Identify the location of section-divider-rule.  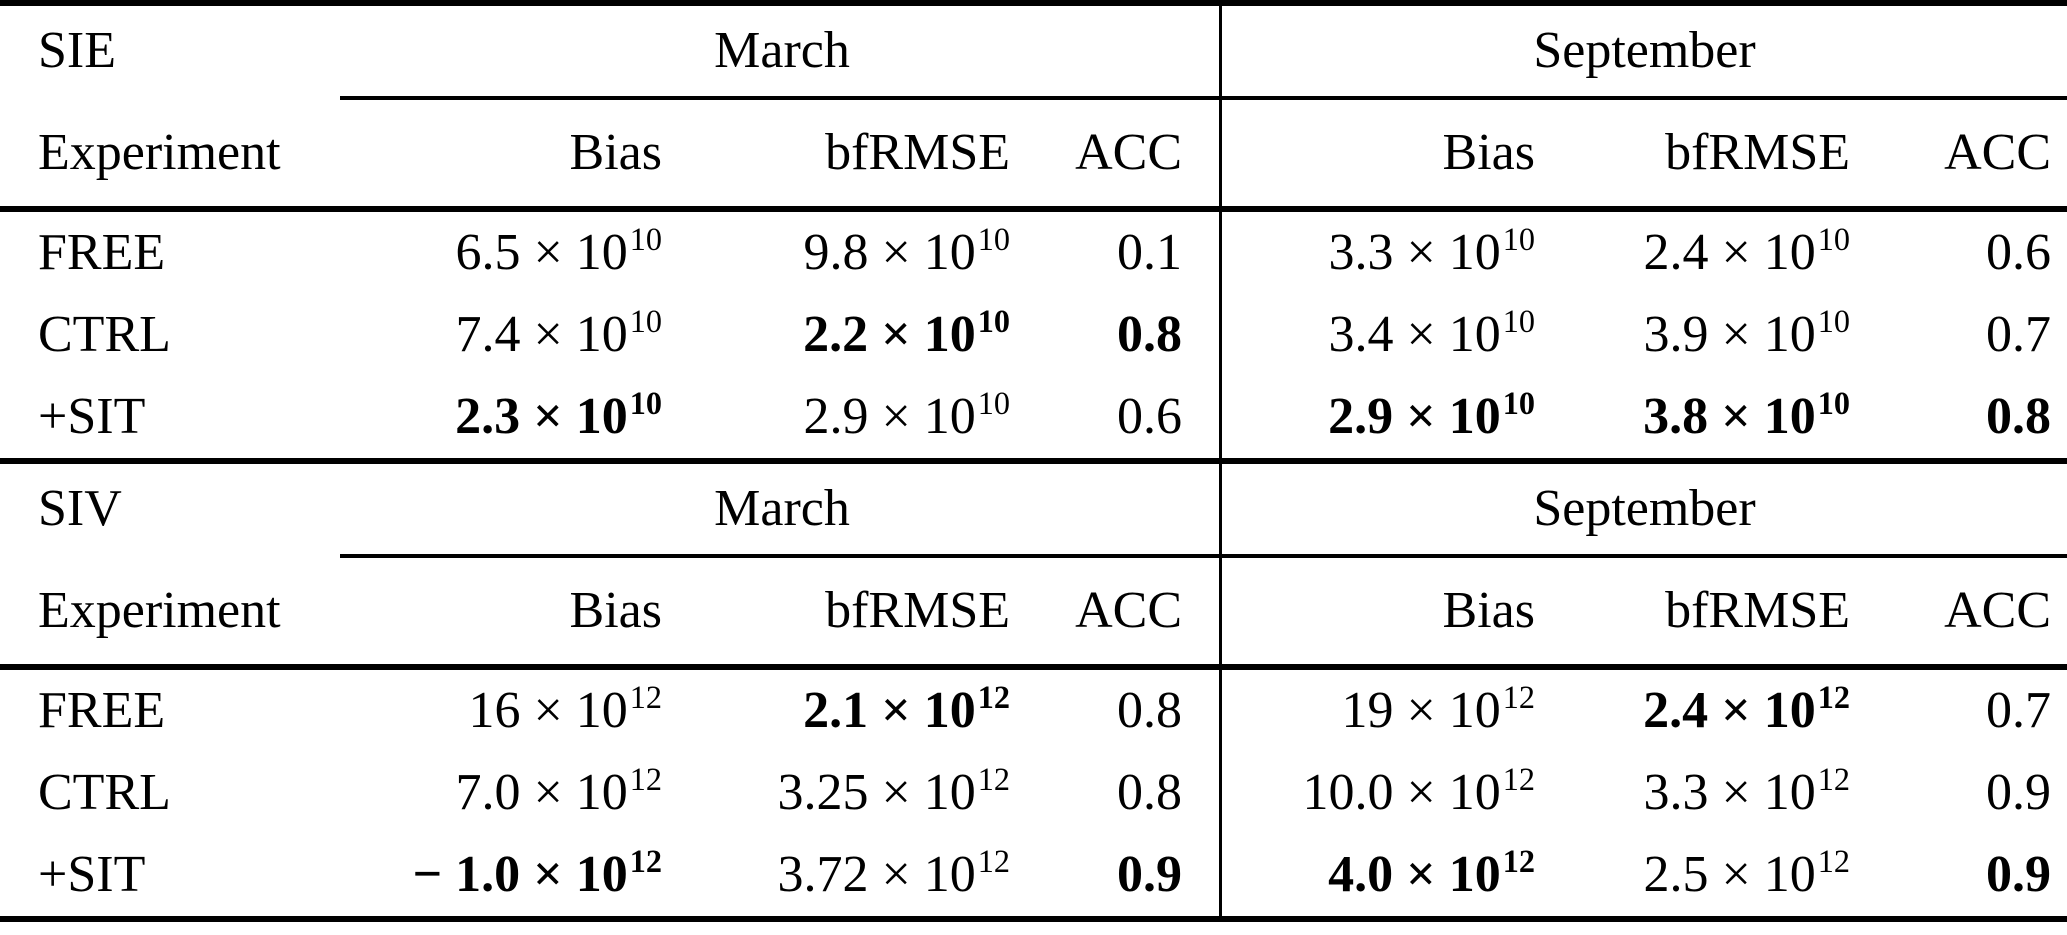
(1033, 461).